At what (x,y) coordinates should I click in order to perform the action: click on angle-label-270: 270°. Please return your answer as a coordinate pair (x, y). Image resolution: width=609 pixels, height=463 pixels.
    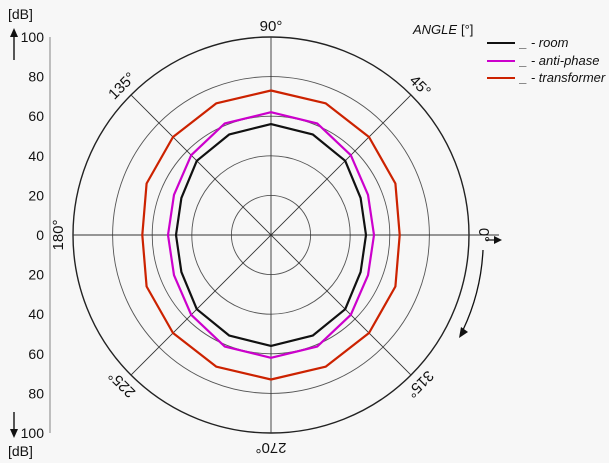
    Looking at the image, I should click on (270, 447).